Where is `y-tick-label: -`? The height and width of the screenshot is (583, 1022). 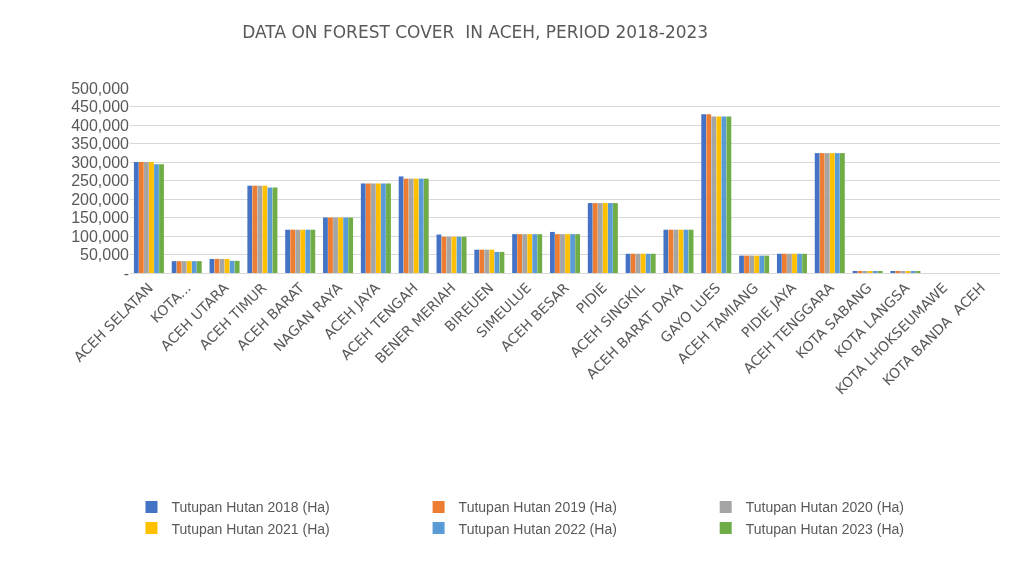
y-tick-label: - is located at coordinates (126, 273).